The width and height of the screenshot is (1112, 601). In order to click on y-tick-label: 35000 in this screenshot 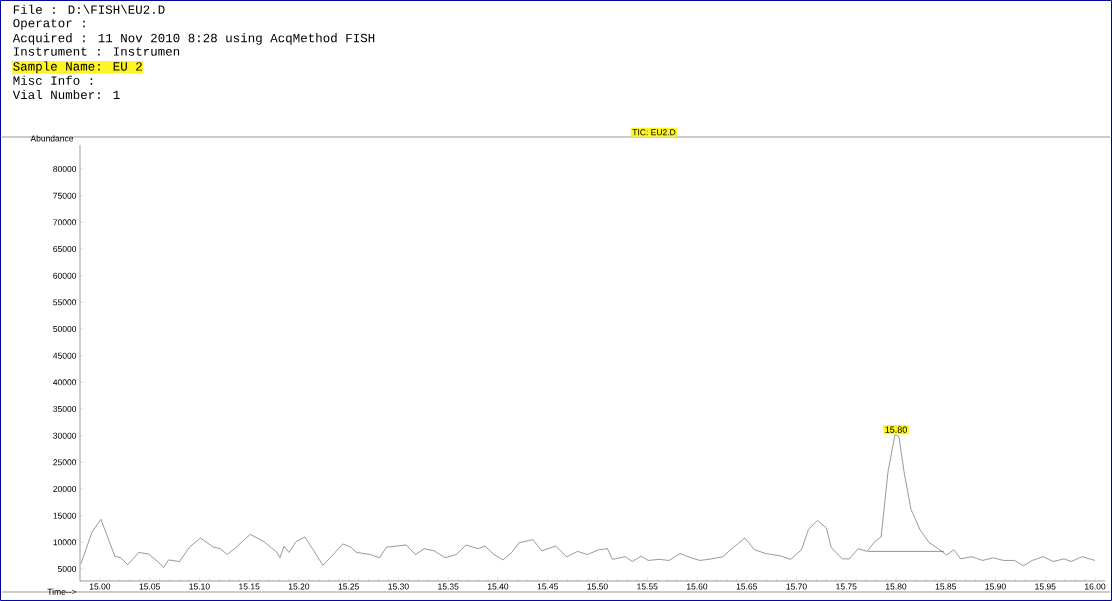, I will do `click(65, 408)`.